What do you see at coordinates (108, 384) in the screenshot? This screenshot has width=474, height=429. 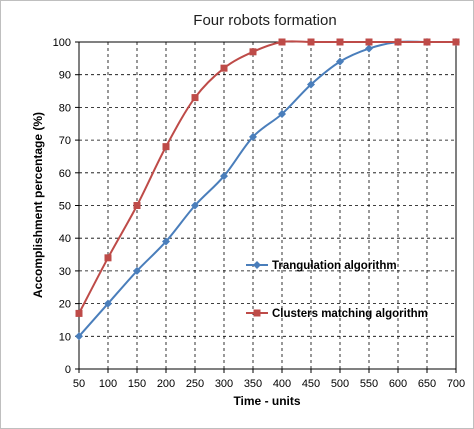 I see `x-tick-label: 100` at bounding box center [108, 384].